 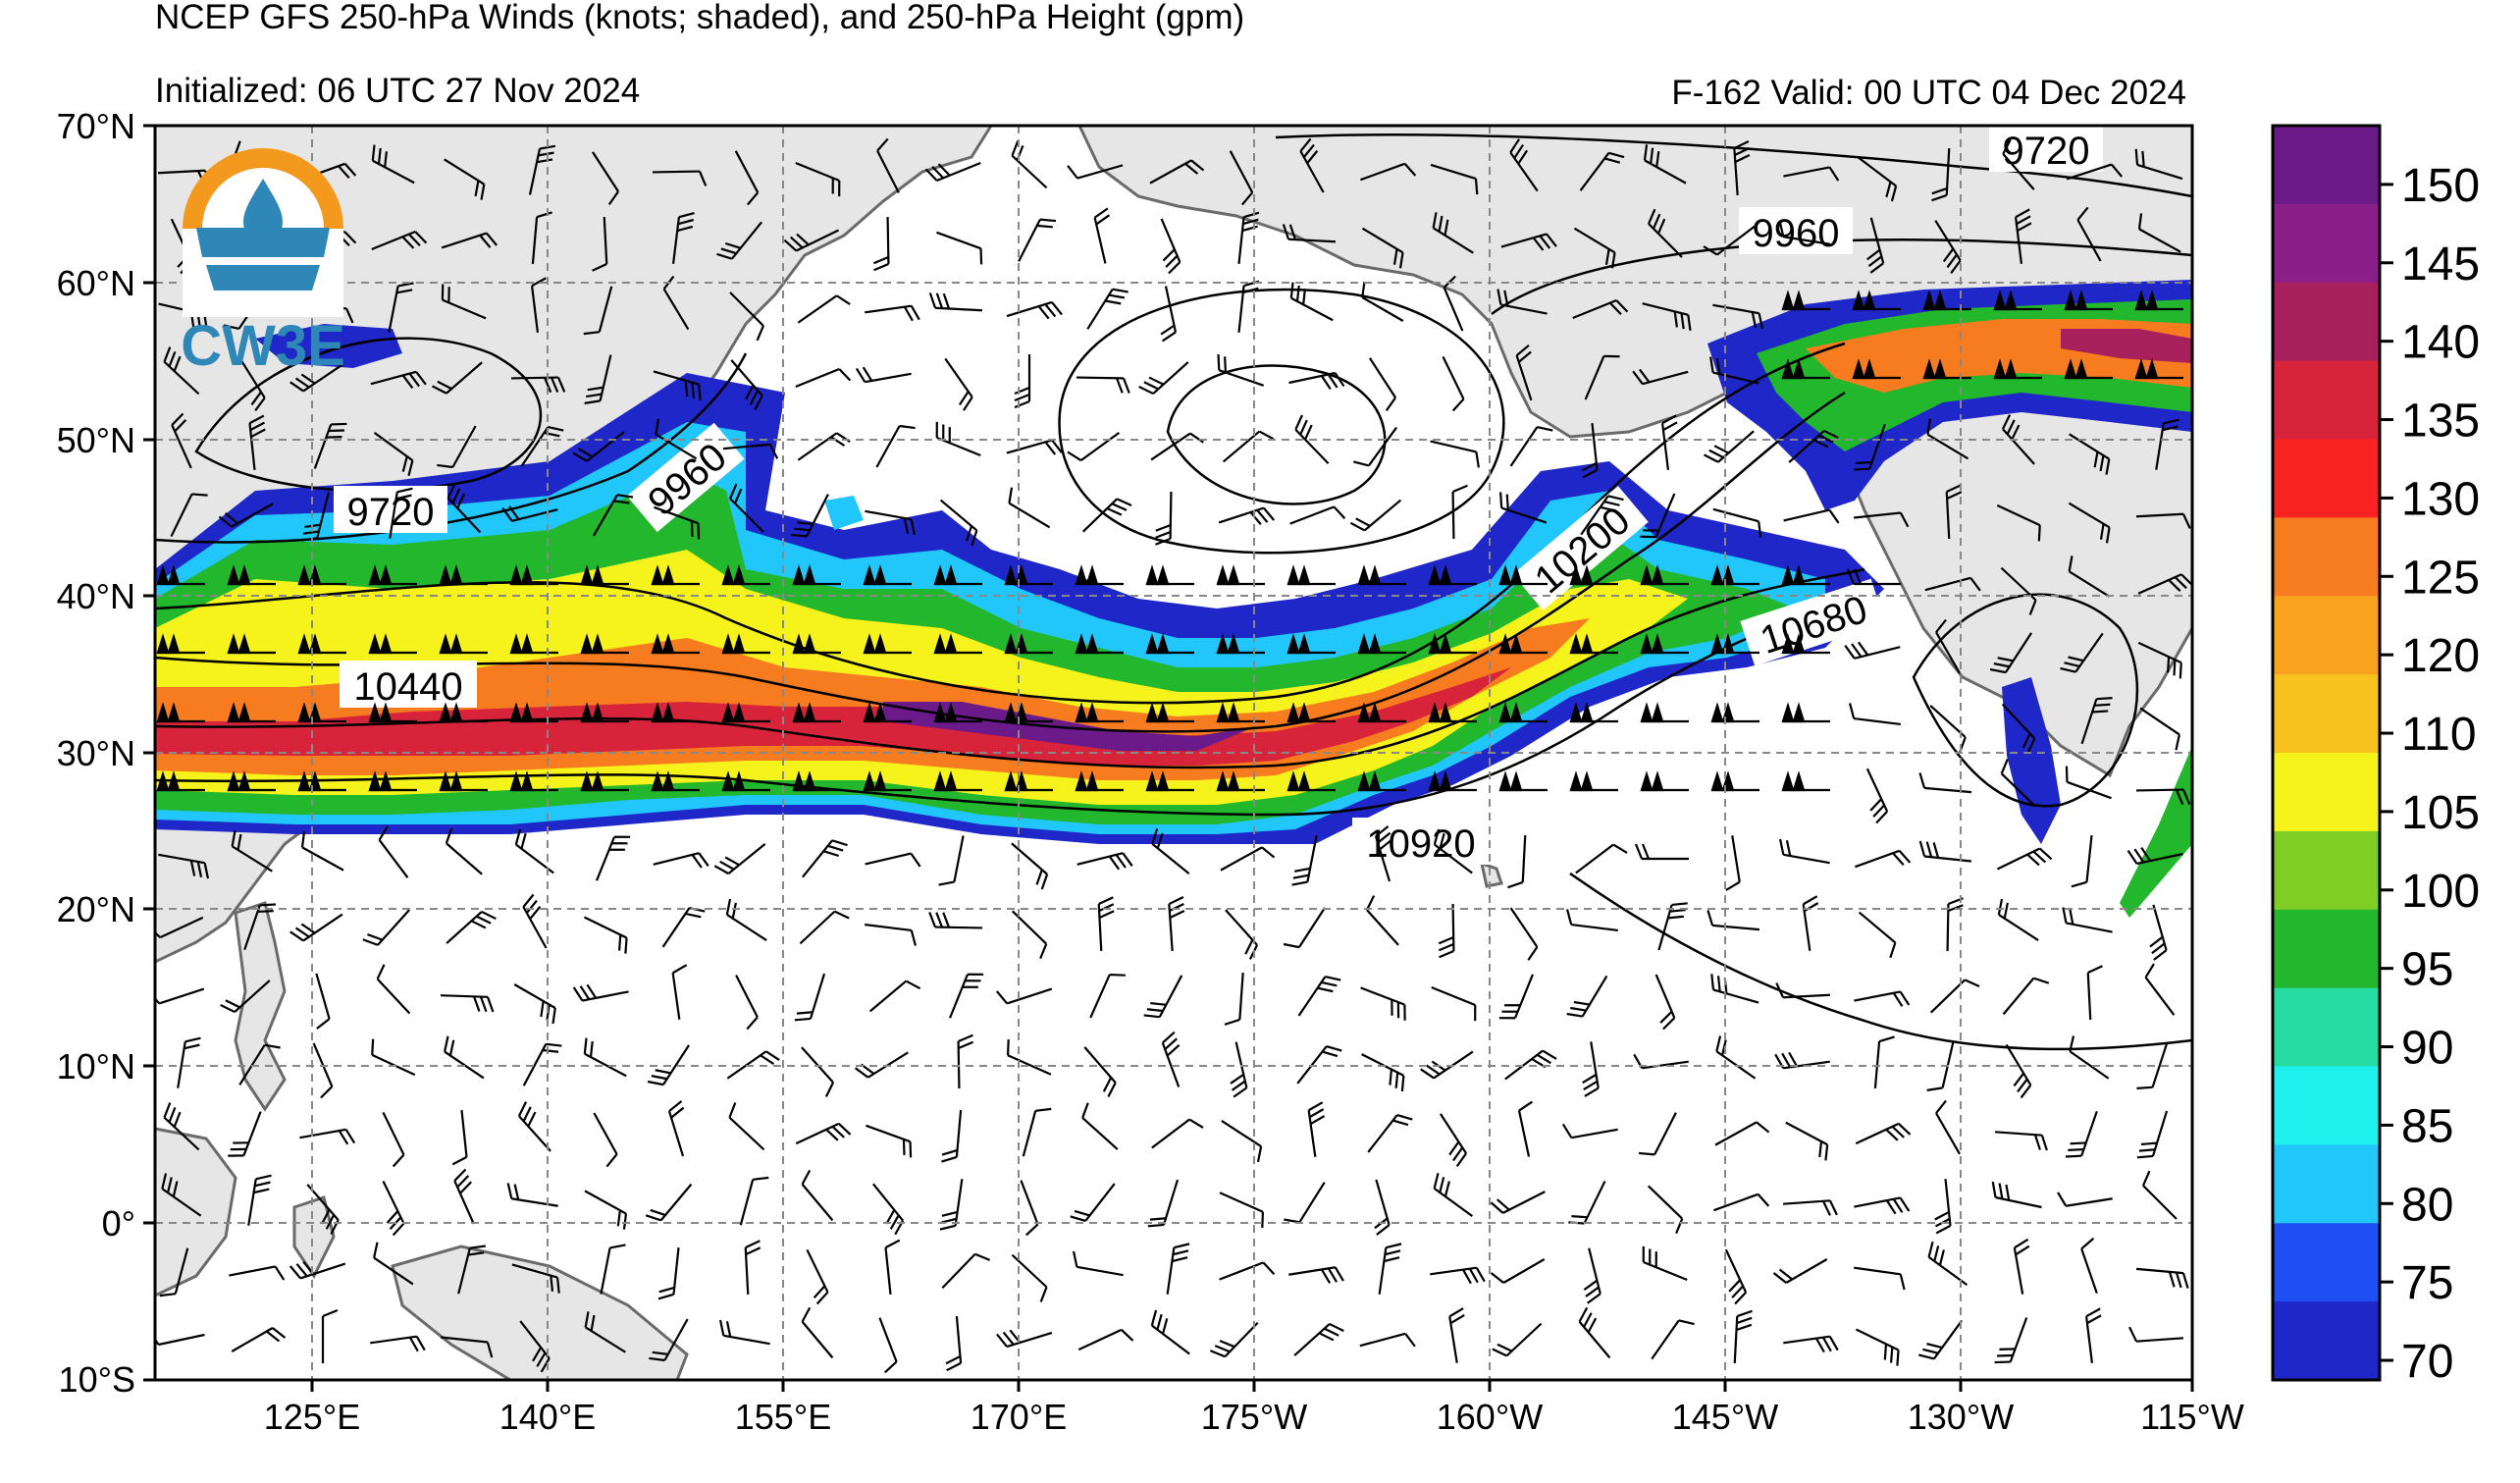 What do you see at coordinates (2440, 264) in the screenshot?
I see `colorbar-label: 145` at bounding box center [2440, 264].